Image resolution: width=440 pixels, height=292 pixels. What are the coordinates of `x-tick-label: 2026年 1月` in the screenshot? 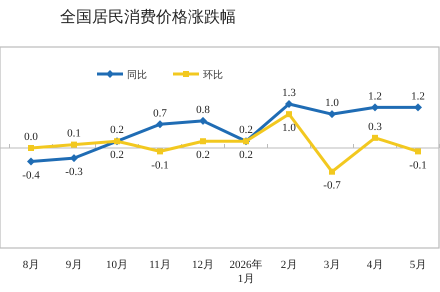 It's located at (246, 272).